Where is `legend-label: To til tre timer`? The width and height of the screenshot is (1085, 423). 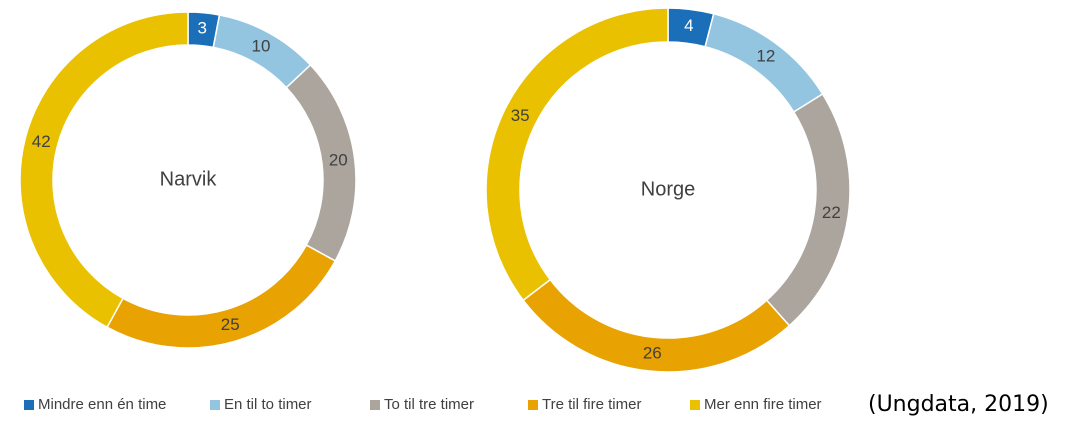
legend-label: To til tre timer is located at coordinates (429, 404).